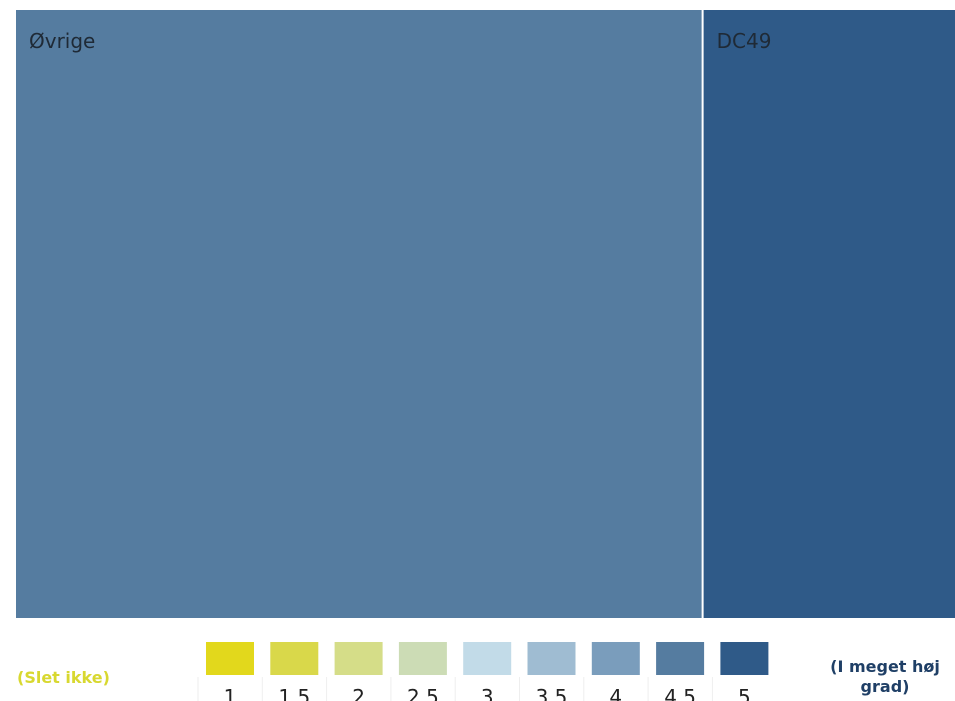  What do you see at coordinates (552, 693) in the screenshot?
I see `legend-step-label: 3.5` at bounding box center [552, 693].